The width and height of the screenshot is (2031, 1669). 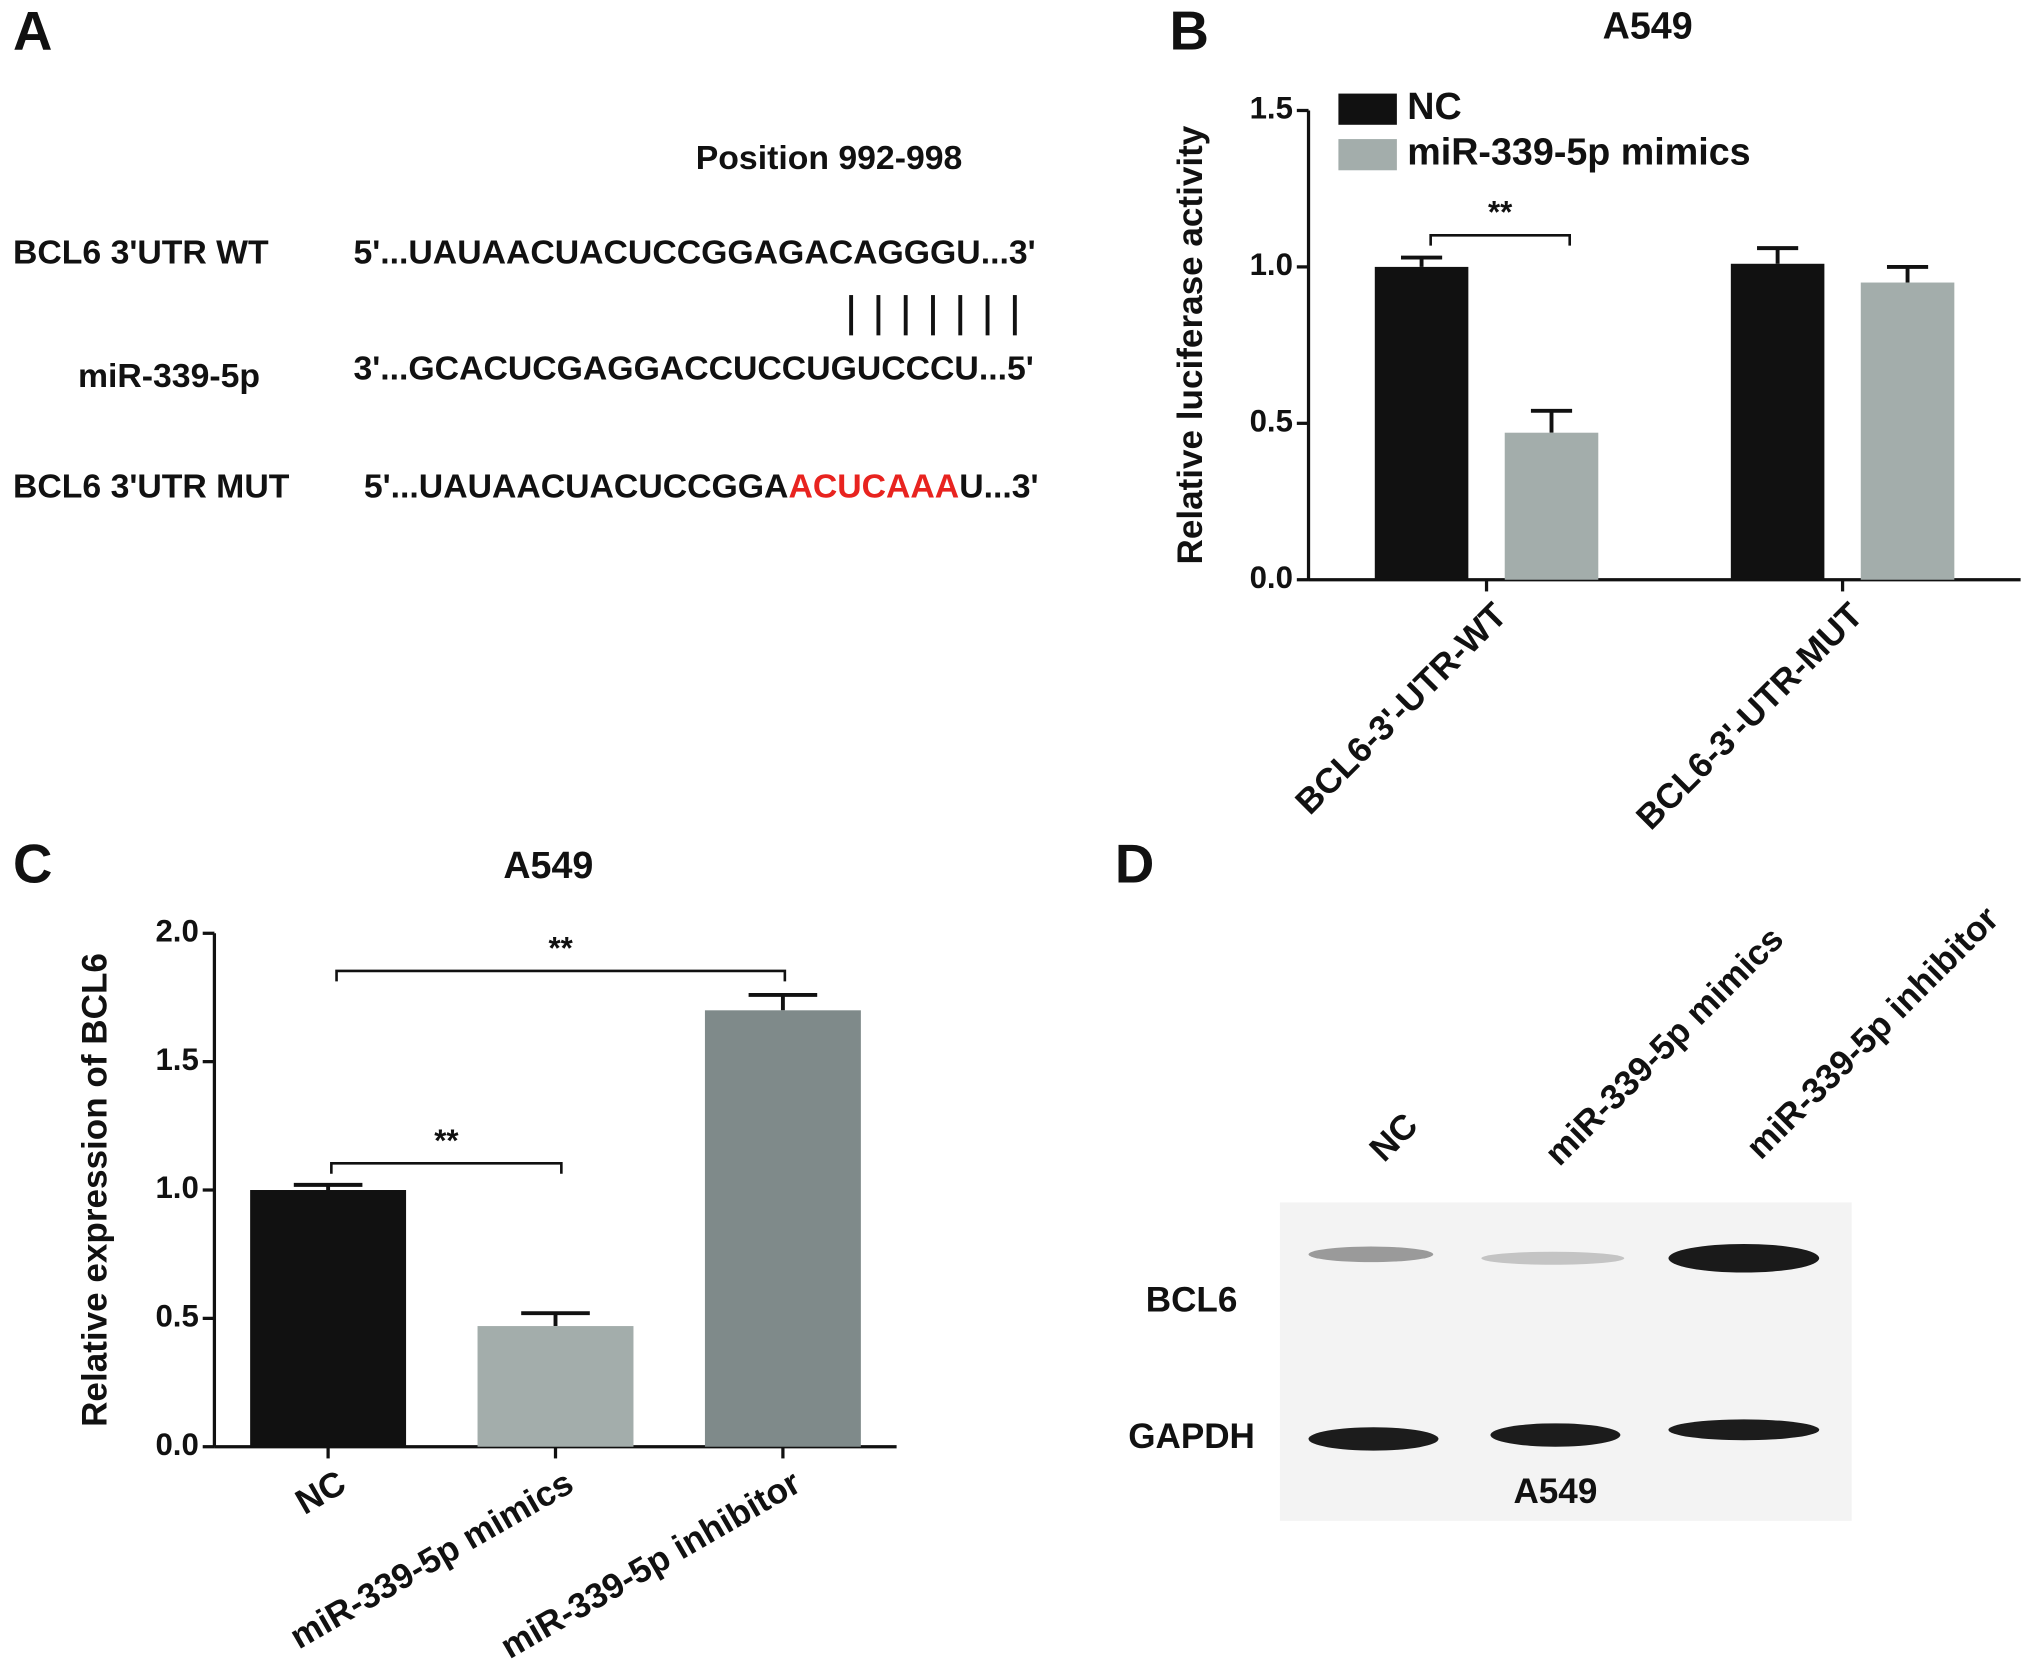 What do you see at coordinates (1401, 708) in the screenshot?
I see `x-tick-label: BCL6-3'-UTR-WT` at bounding box center [1401, 708].